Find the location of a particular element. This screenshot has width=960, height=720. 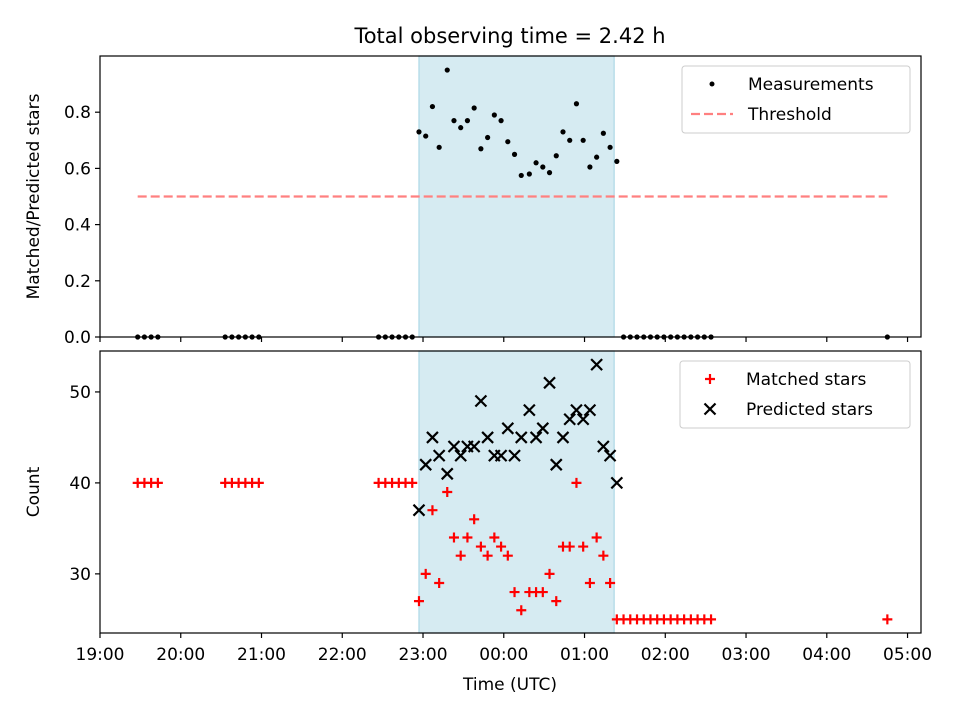

x-tick-label: 23:00 is located at coordinates (423, 655).